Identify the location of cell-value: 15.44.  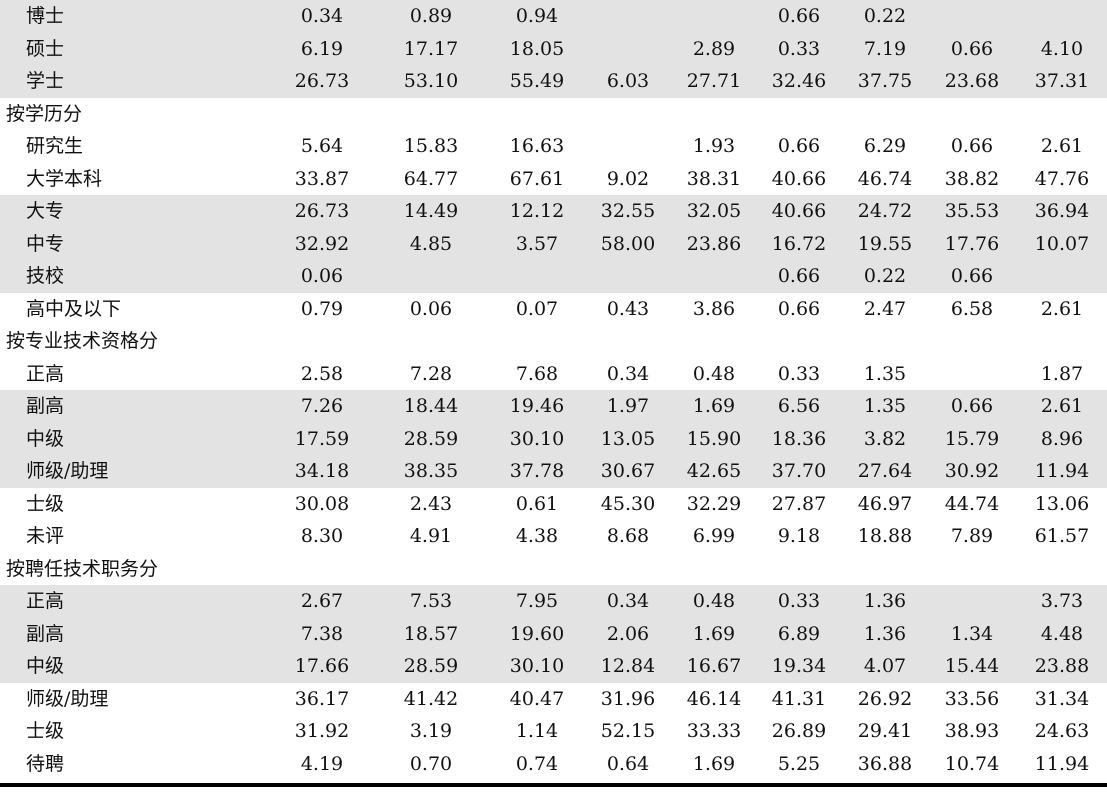
(972, 666).